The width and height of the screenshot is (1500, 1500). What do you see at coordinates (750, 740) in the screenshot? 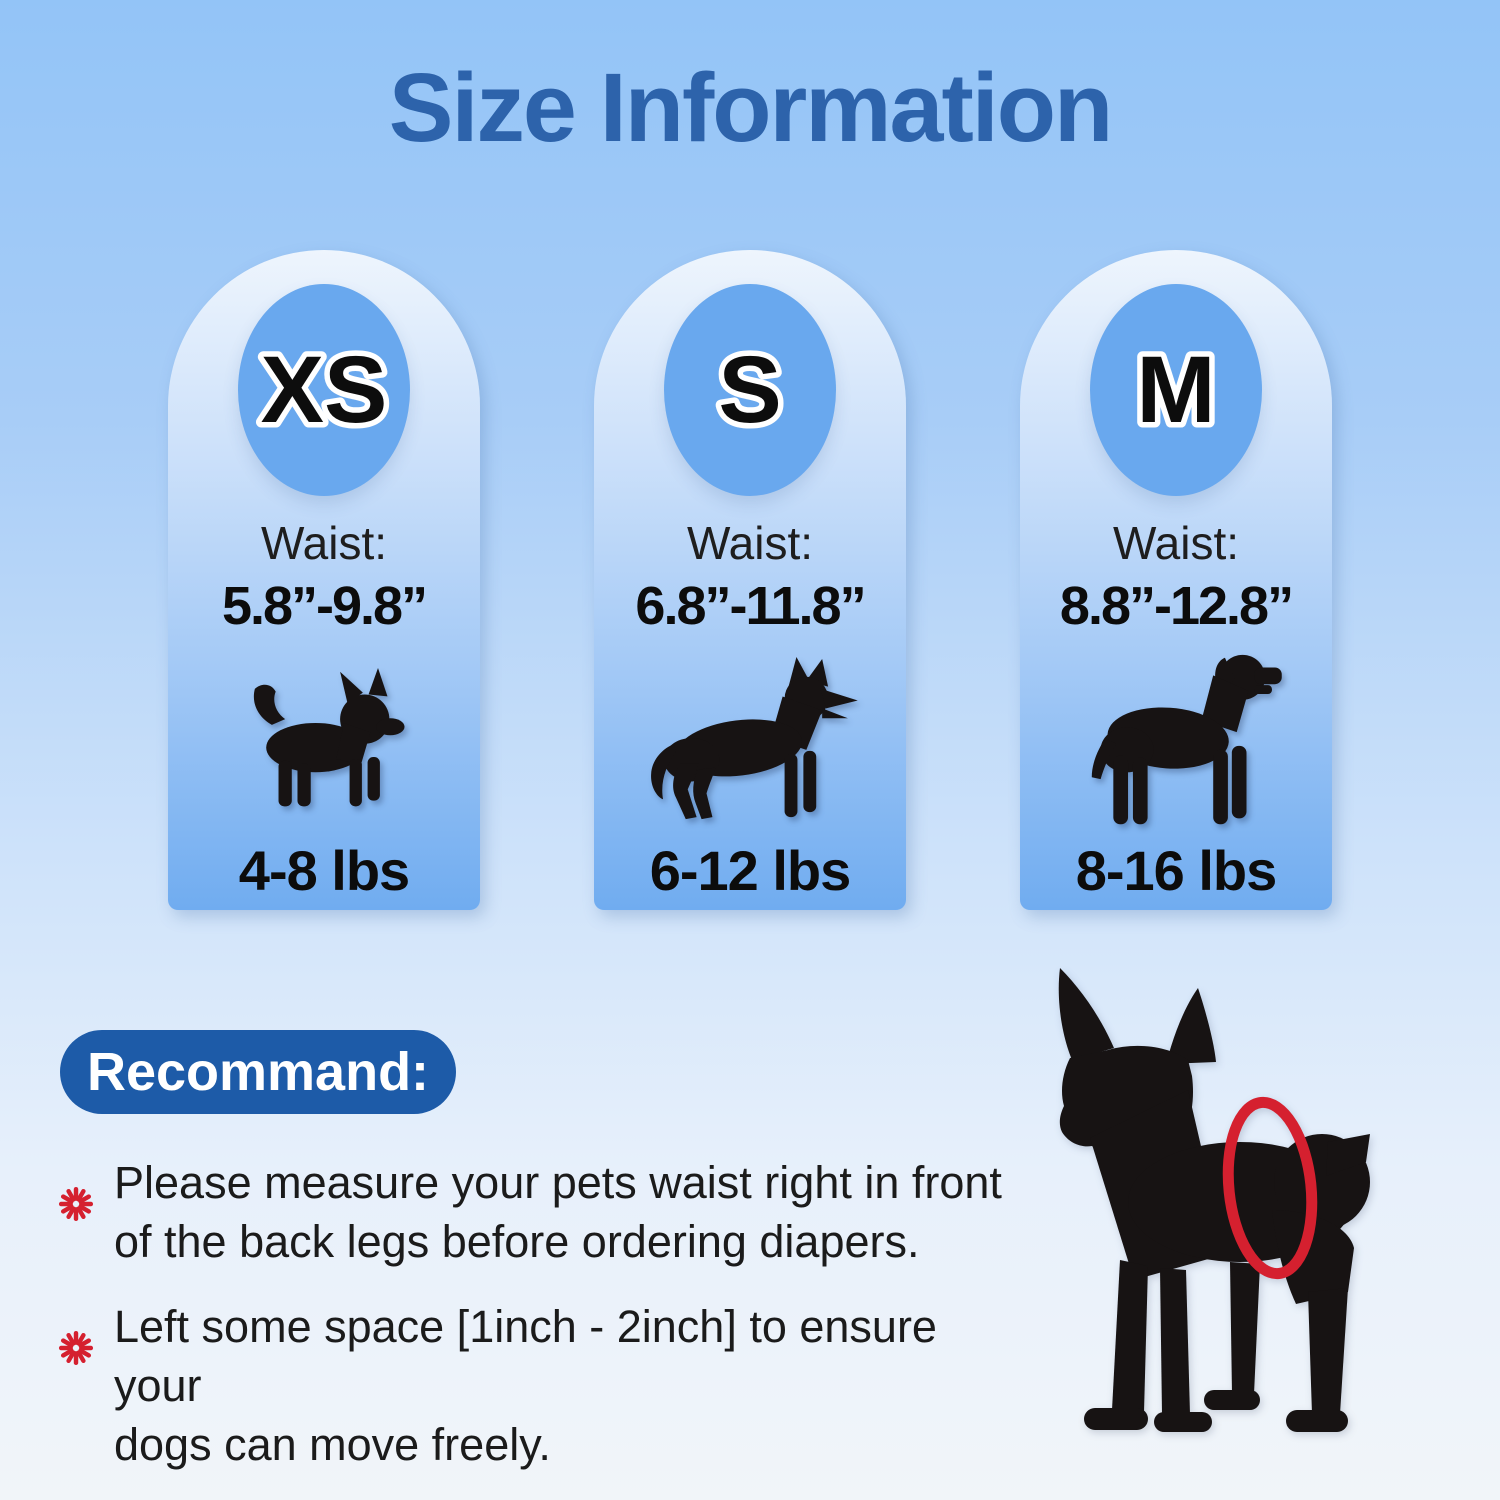
I see `german-shepherd-icon` at bounding box center [750, 740].